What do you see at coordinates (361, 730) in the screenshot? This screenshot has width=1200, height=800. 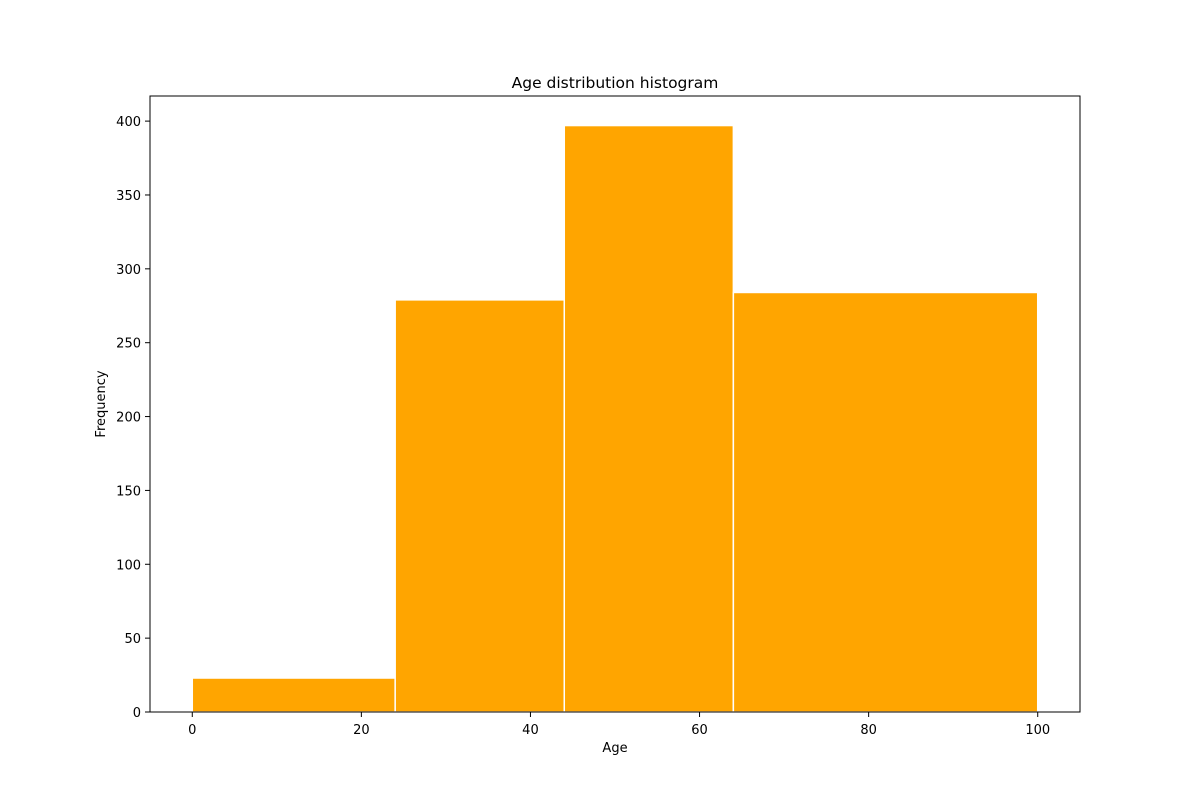 I see `x-tick-label: 20` at bounding box center [361, 730].